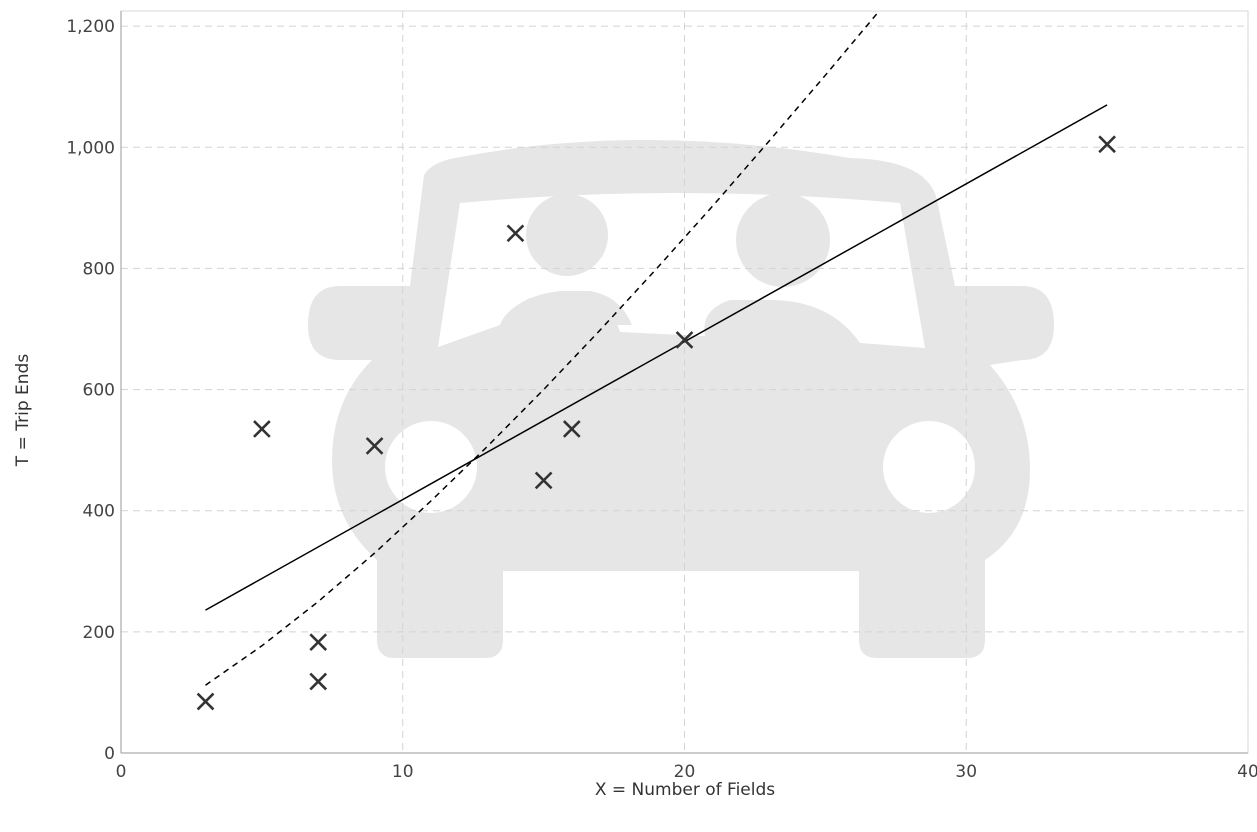  I want to click on x-tick-label: 0, so click(121, 772).